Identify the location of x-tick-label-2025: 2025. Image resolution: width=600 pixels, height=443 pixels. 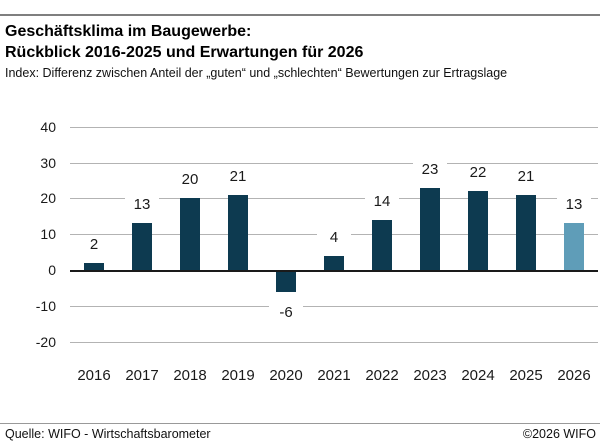
(526, 375).